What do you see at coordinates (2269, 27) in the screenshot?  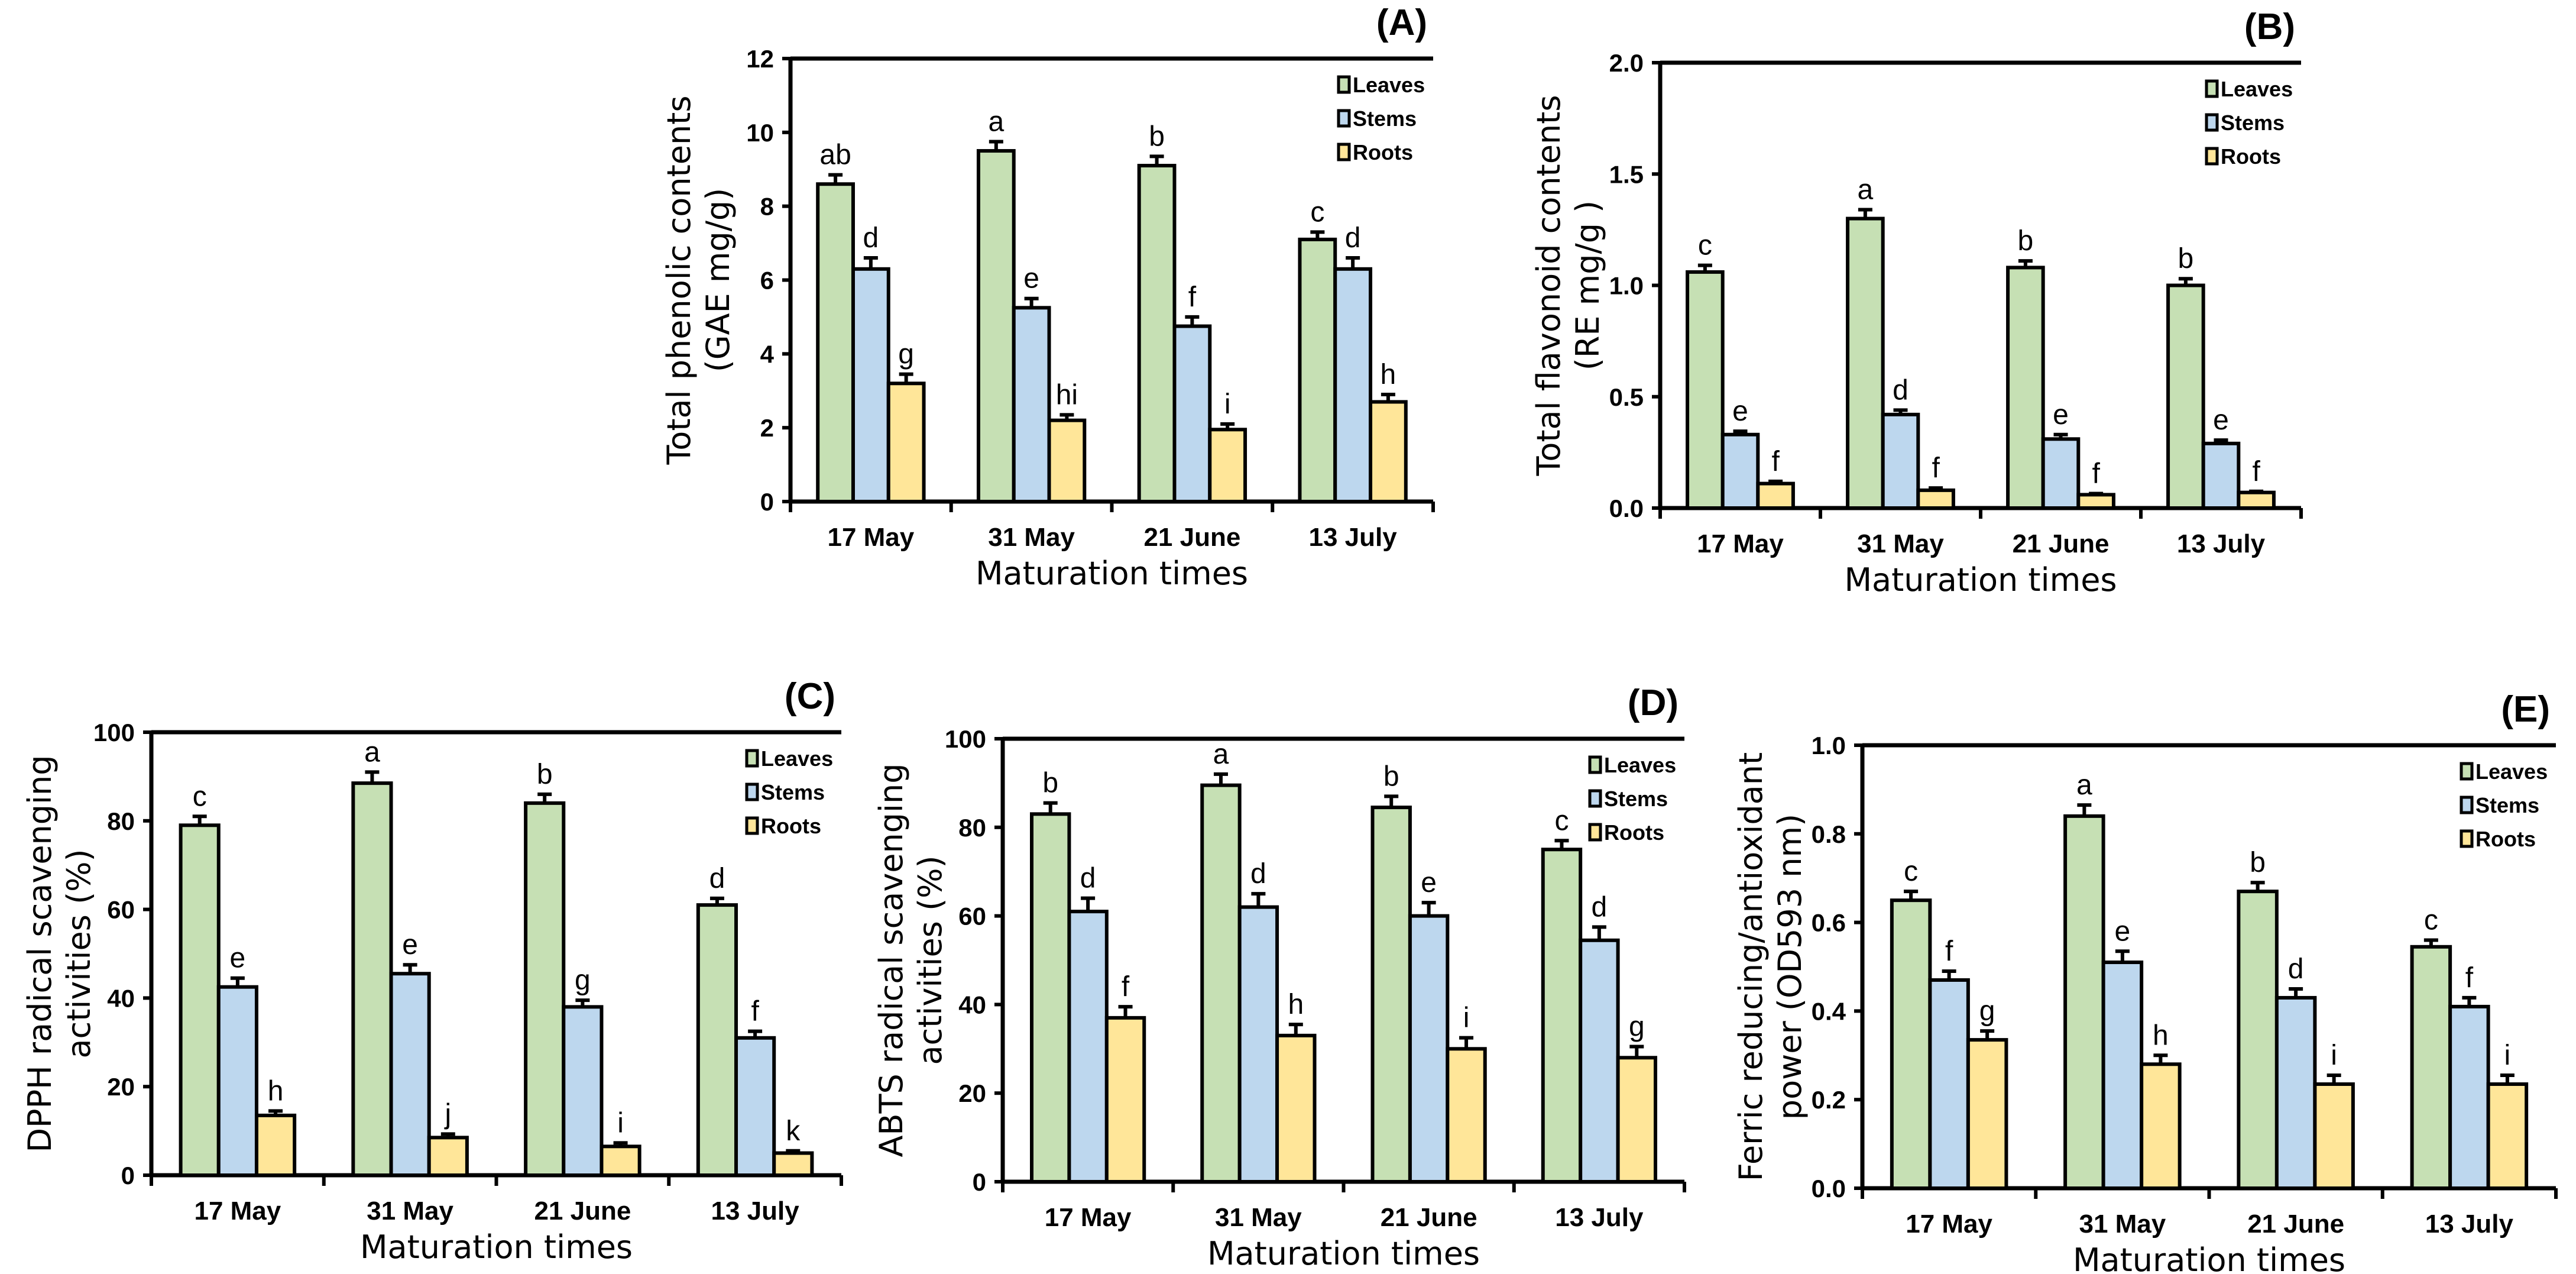 I see `panel-label: (B)` at bounding box center [2269, 27].